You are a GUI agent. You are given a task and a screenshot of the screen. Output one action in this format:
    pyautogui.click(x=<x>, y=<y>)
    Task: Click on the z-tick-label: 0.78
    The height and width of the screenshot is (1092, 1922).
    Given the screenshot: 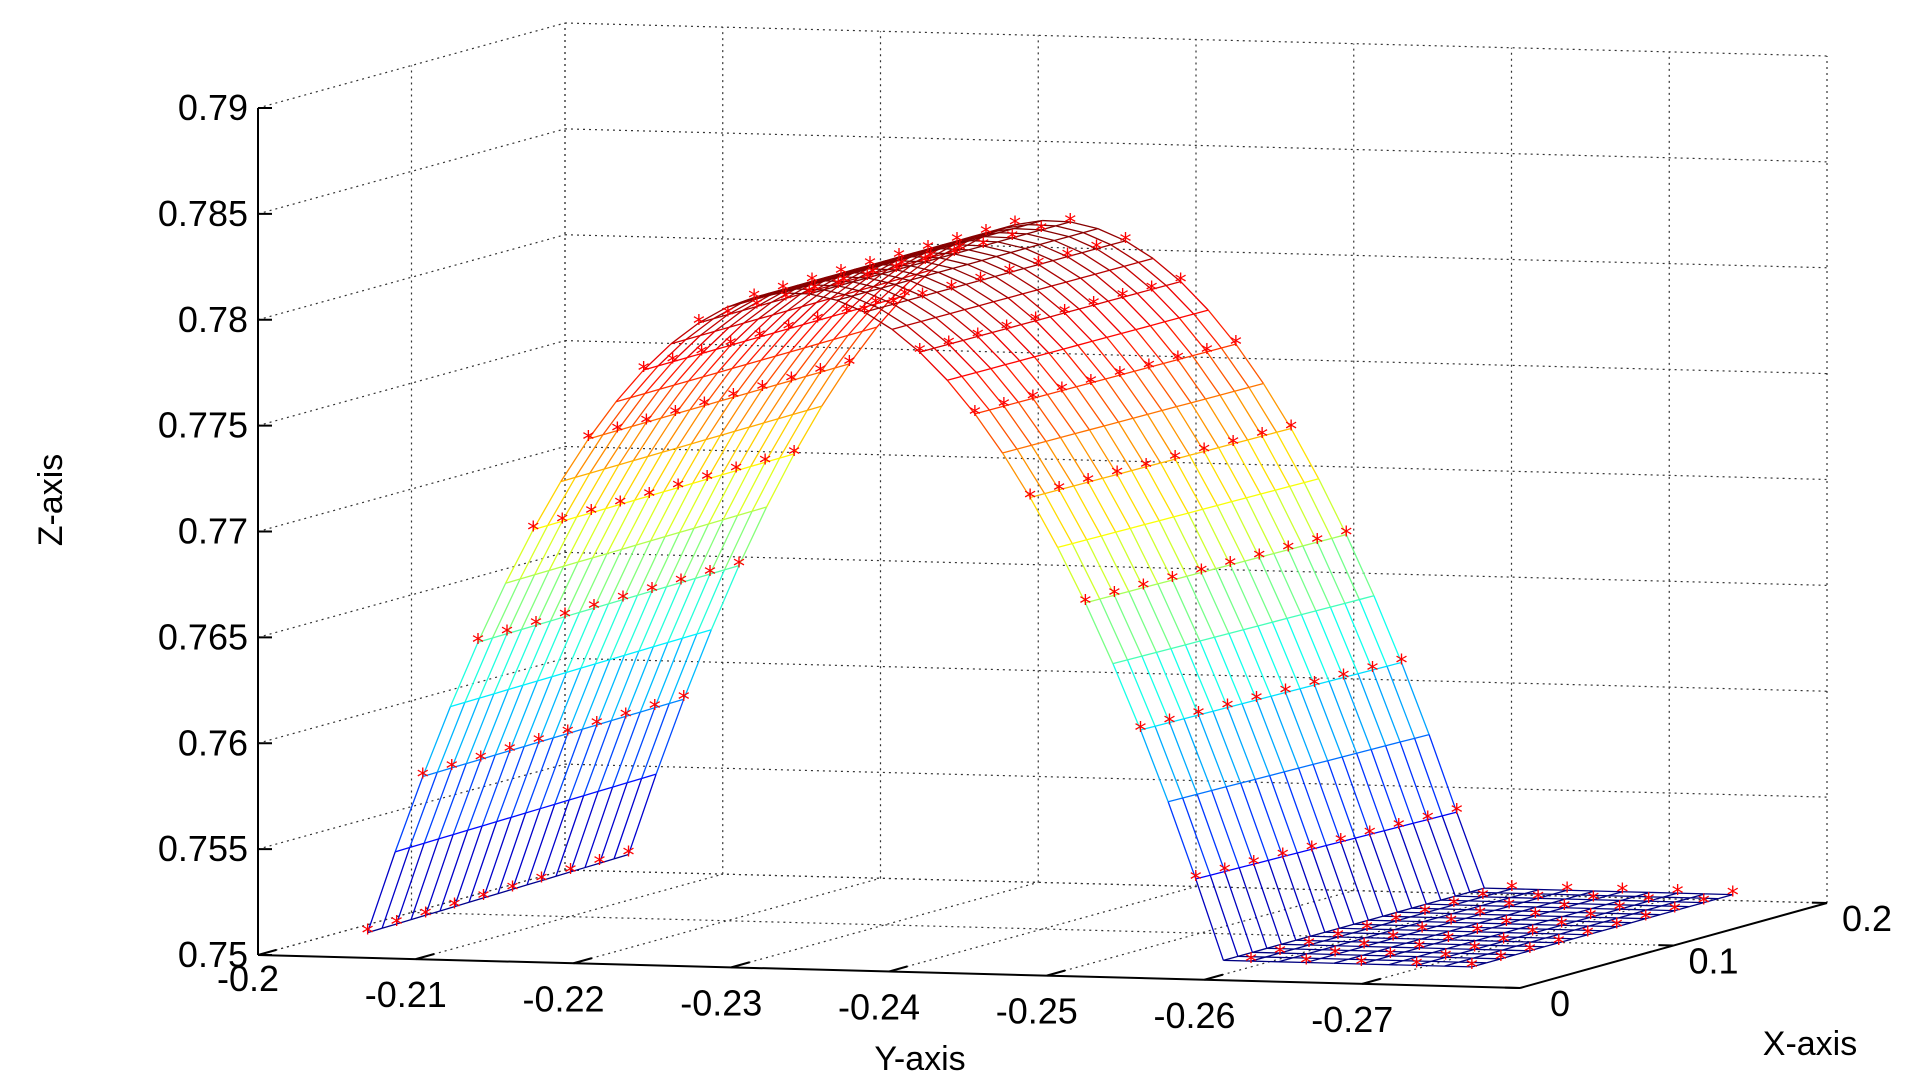 What is the action you would take?
    pyautogui.click(x=213, y=319)
    